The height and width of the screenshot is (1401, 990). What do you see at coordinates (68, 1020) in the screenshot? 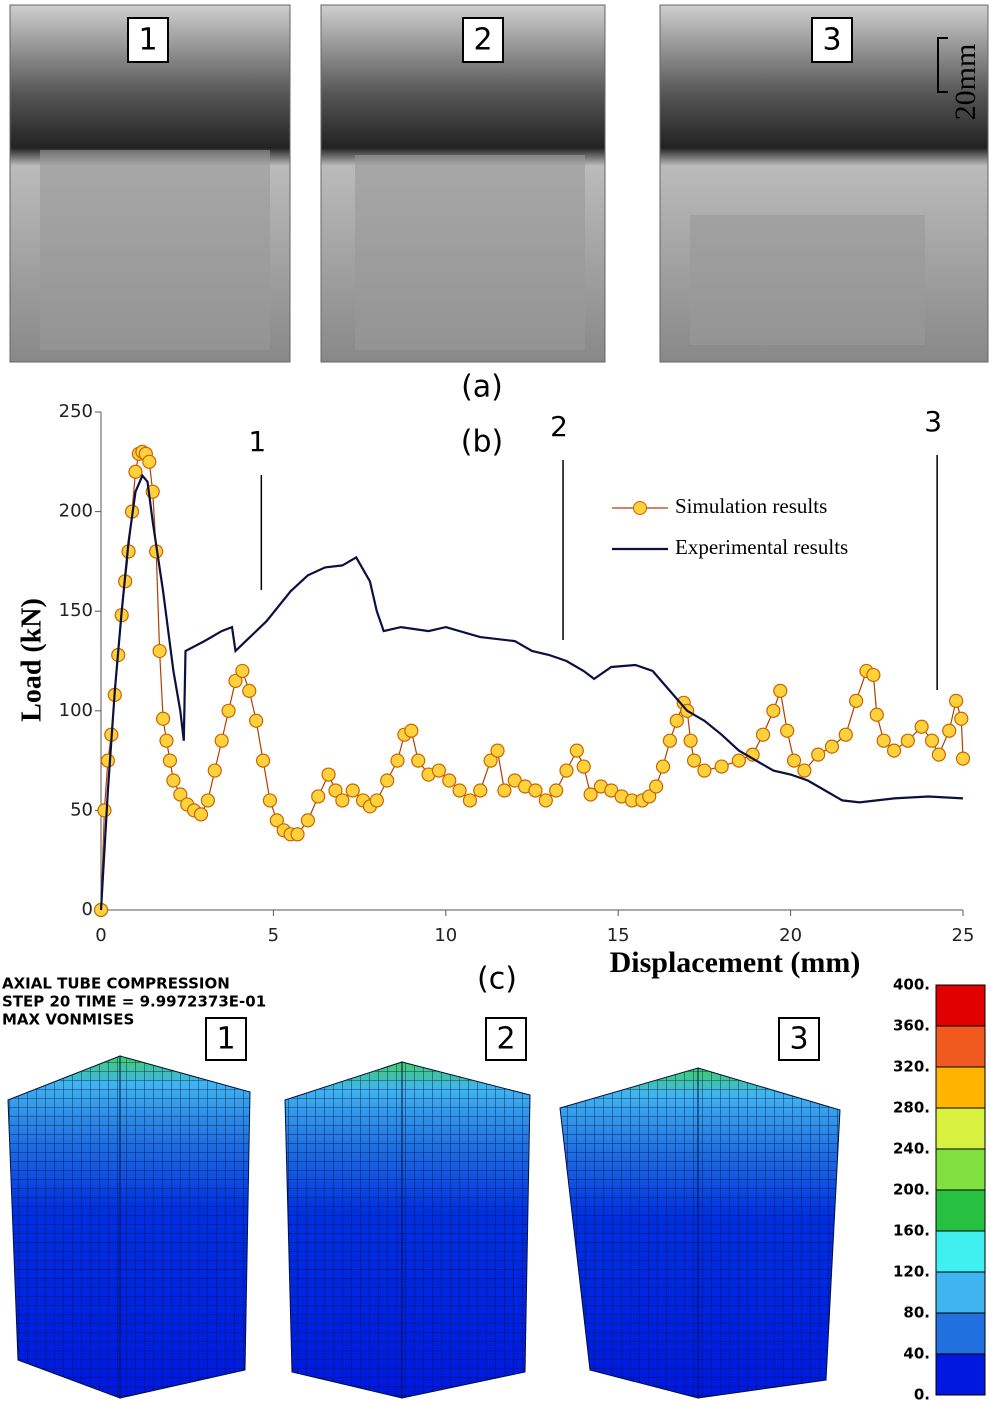
I see `fe-header: MAX VONMISES` at bounding box center [68, 1020].